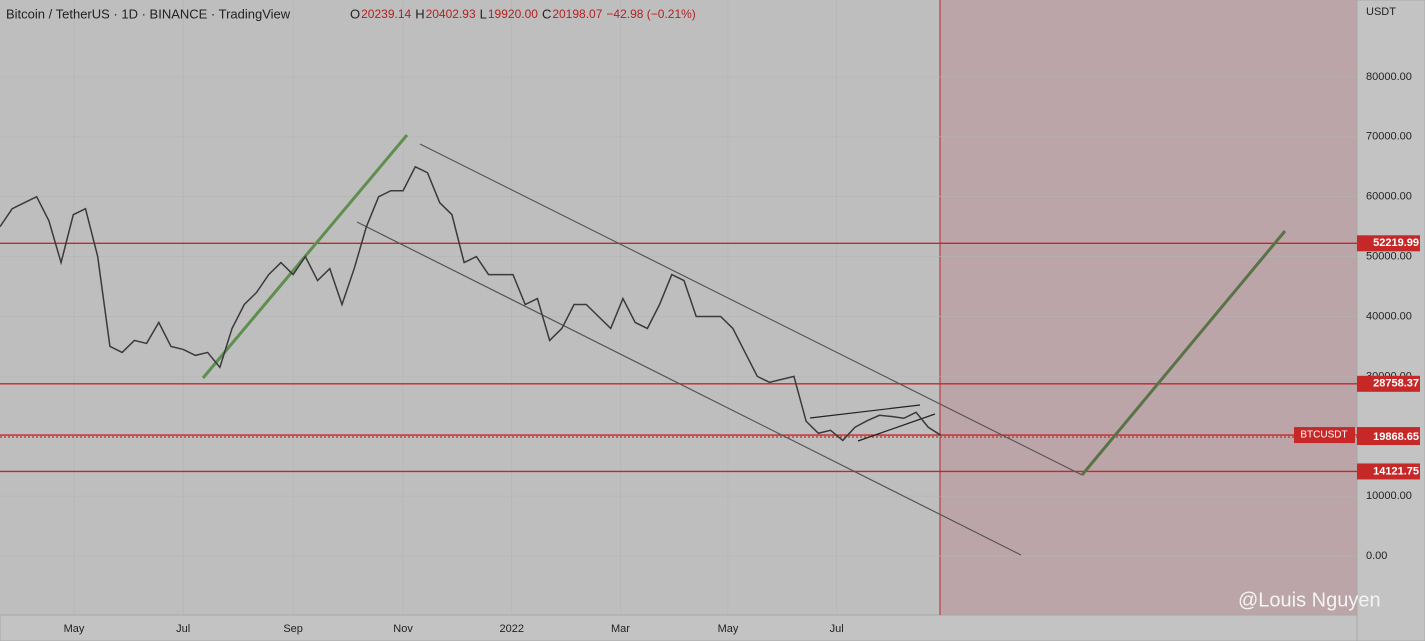 The width and height of the screenshot is (1425, 641). I want to click on x-tick-label: 2022, so click(512, 629).